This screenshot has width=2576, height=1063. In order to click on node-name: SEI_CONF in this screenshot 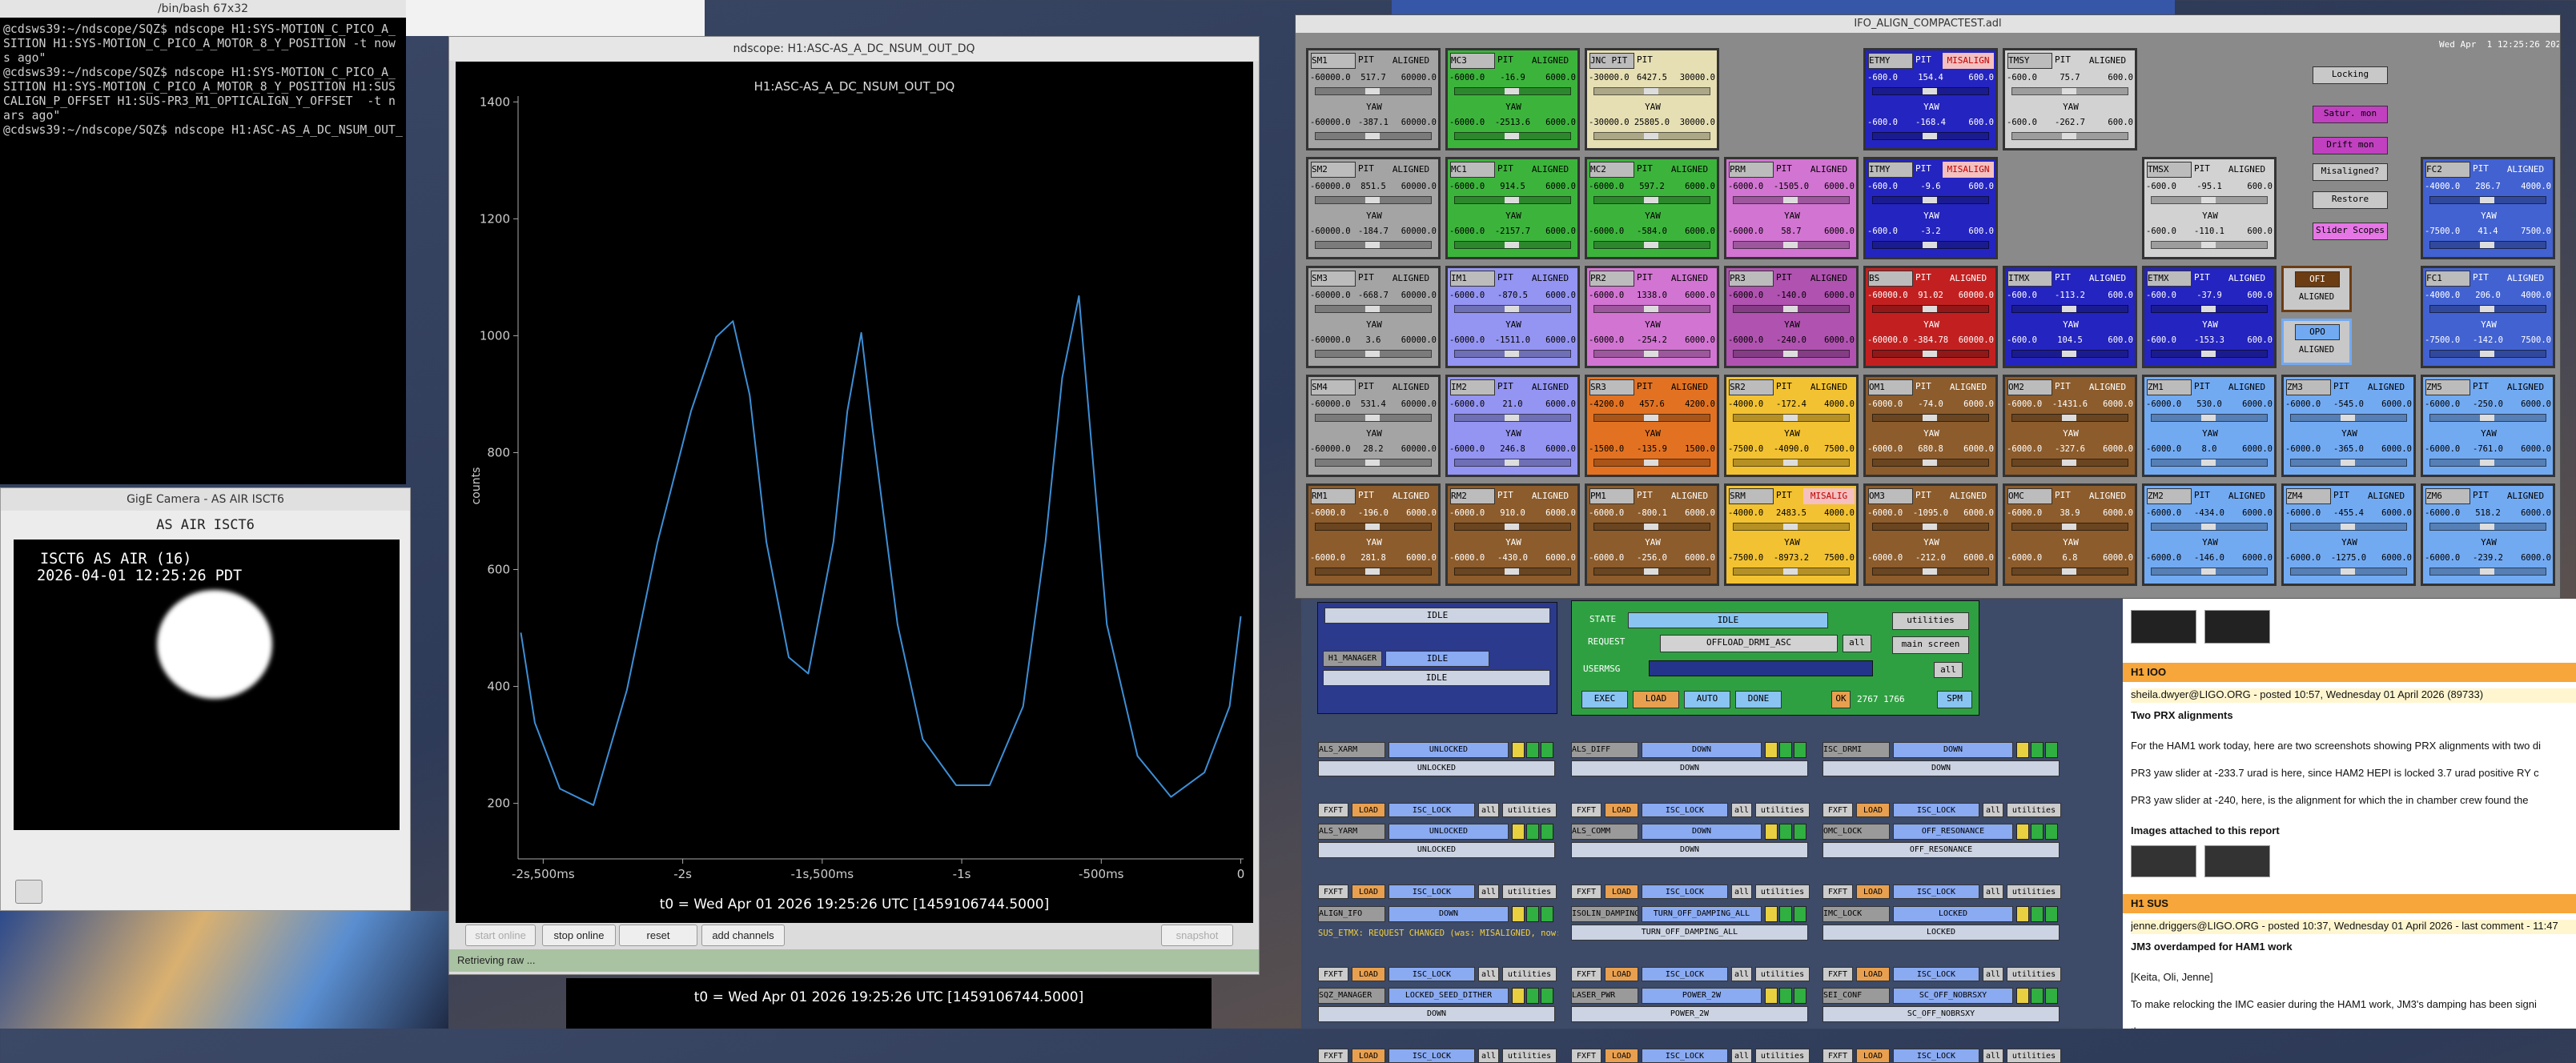, I will do `click(1856, 996)`.